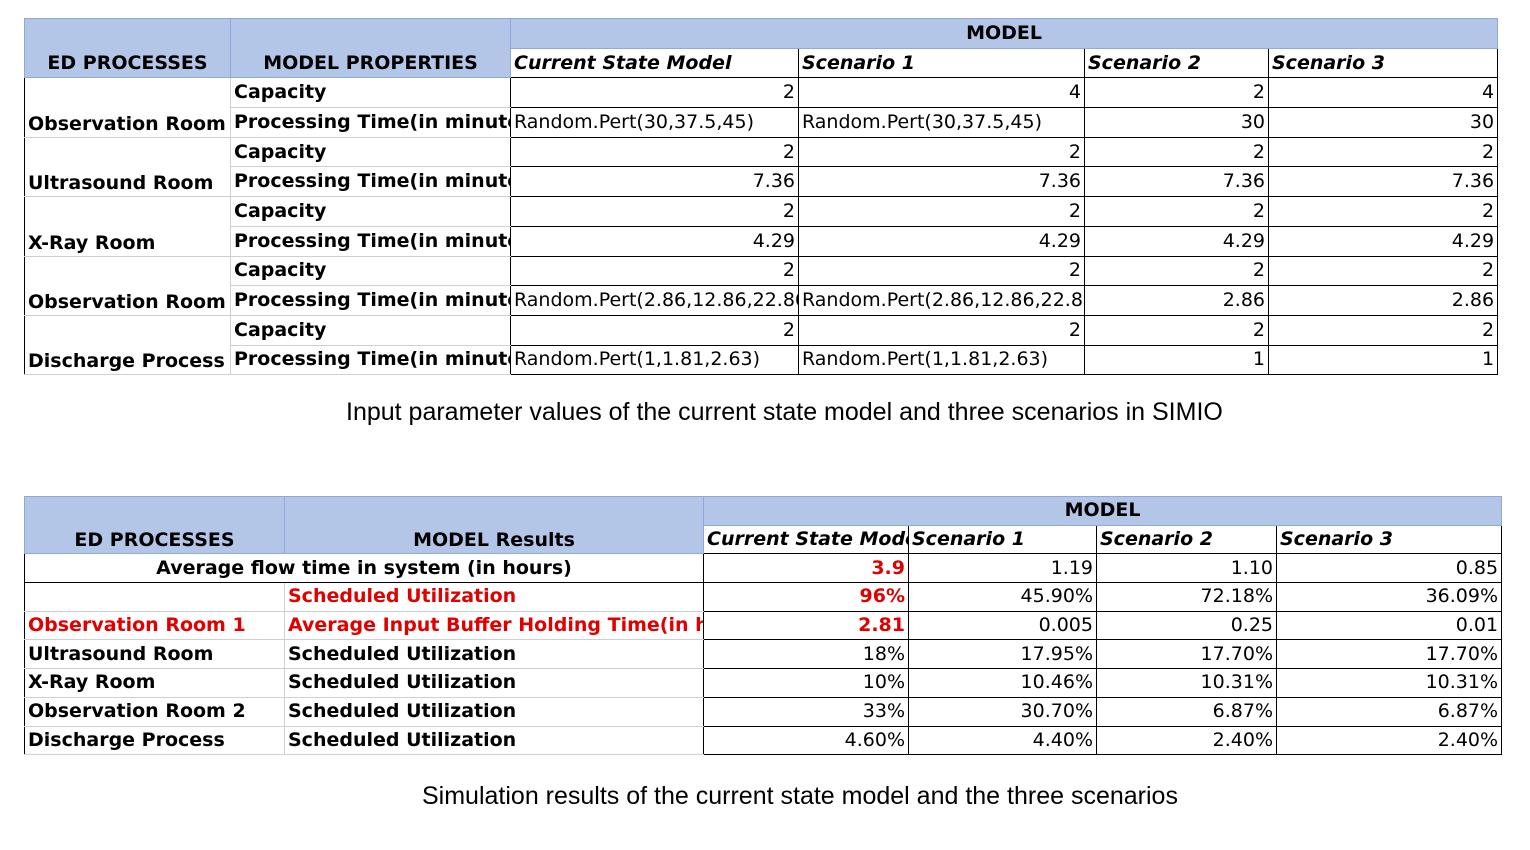  I want to click on scenario-header: Scenario 2, so click(1186, 539).